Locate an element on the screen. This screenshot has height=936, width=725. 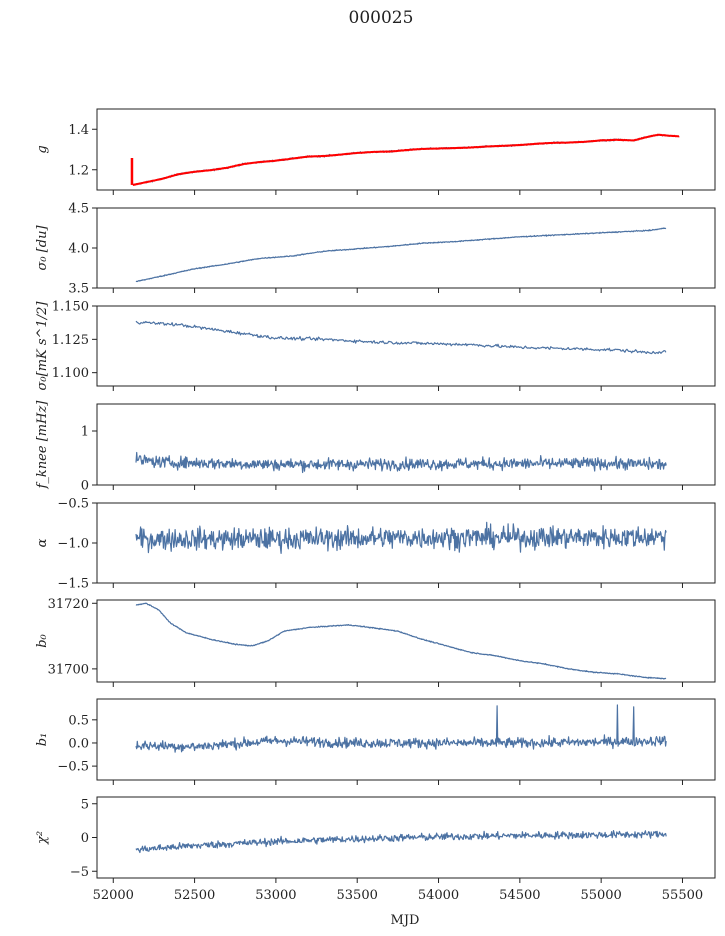
x-tick-label: 54000 is located at coordinates (438, 895).